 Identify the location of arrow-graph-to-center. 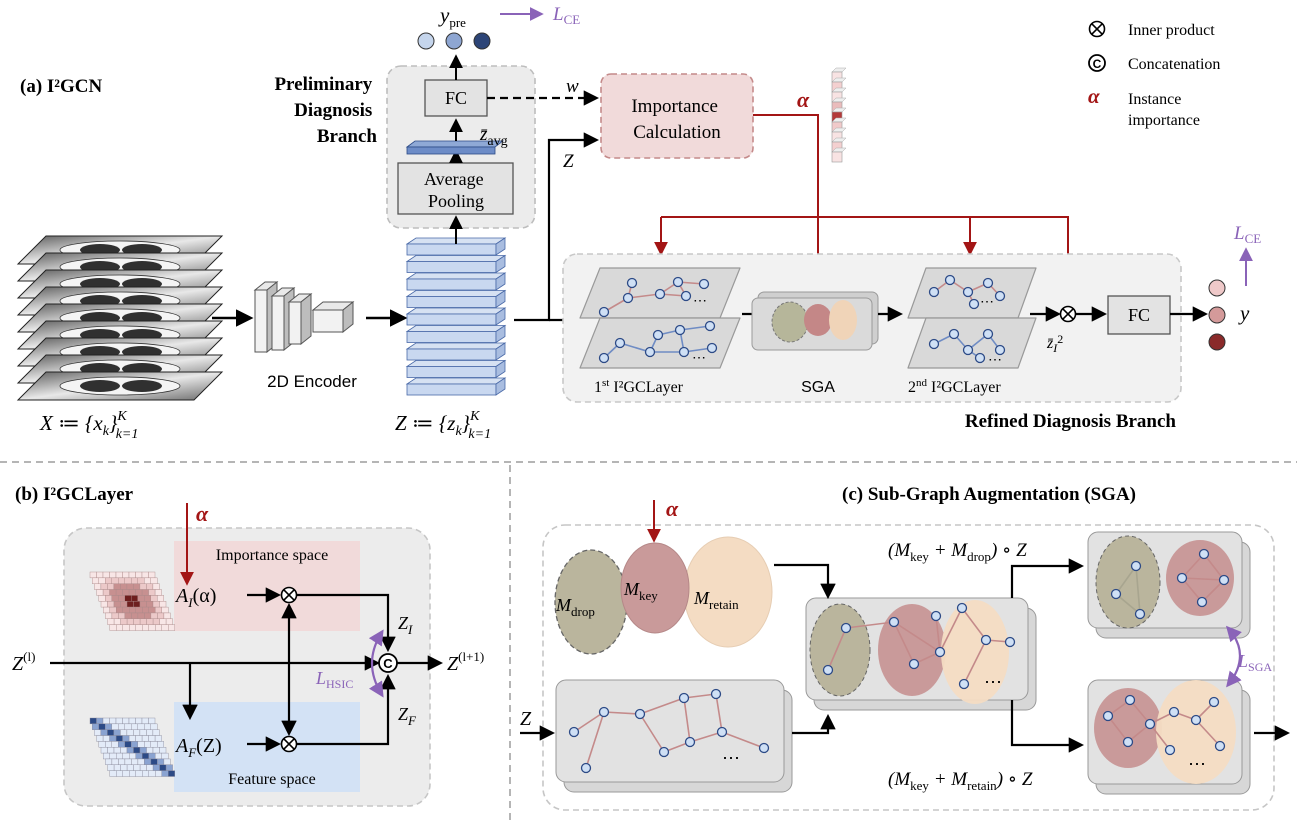
(814, 724).